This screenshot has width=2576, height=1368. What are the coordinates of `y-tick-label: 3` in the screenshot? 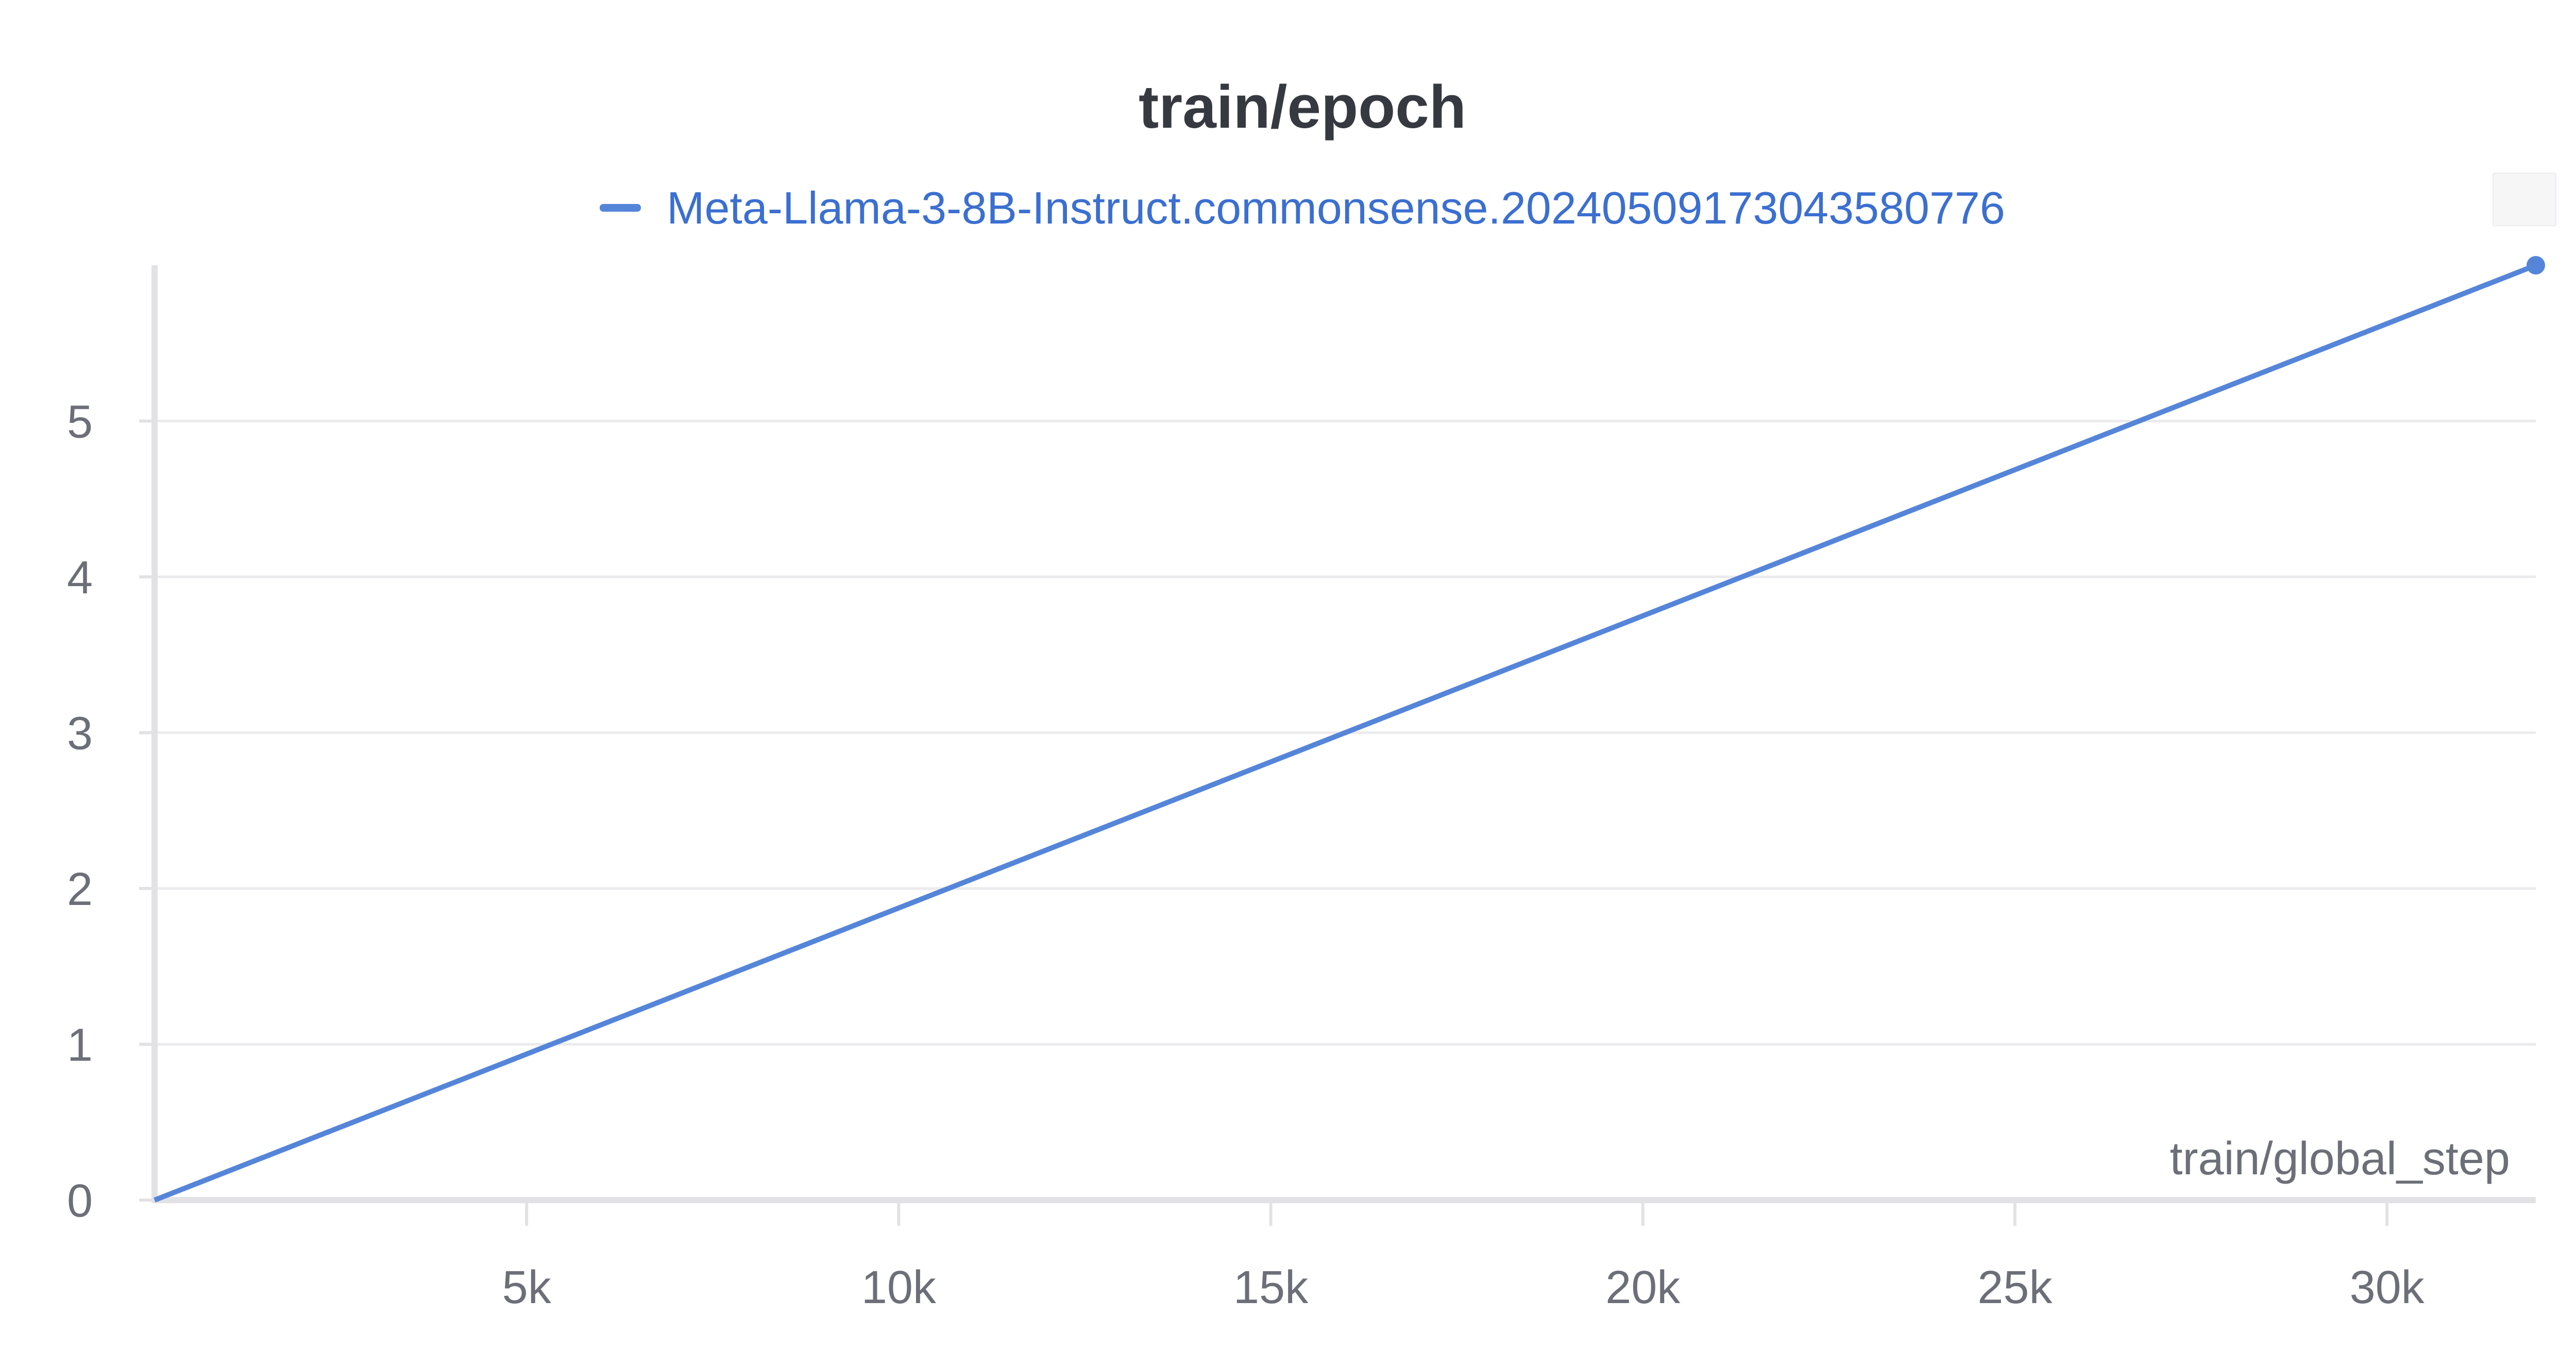 It's located at (80, 734).